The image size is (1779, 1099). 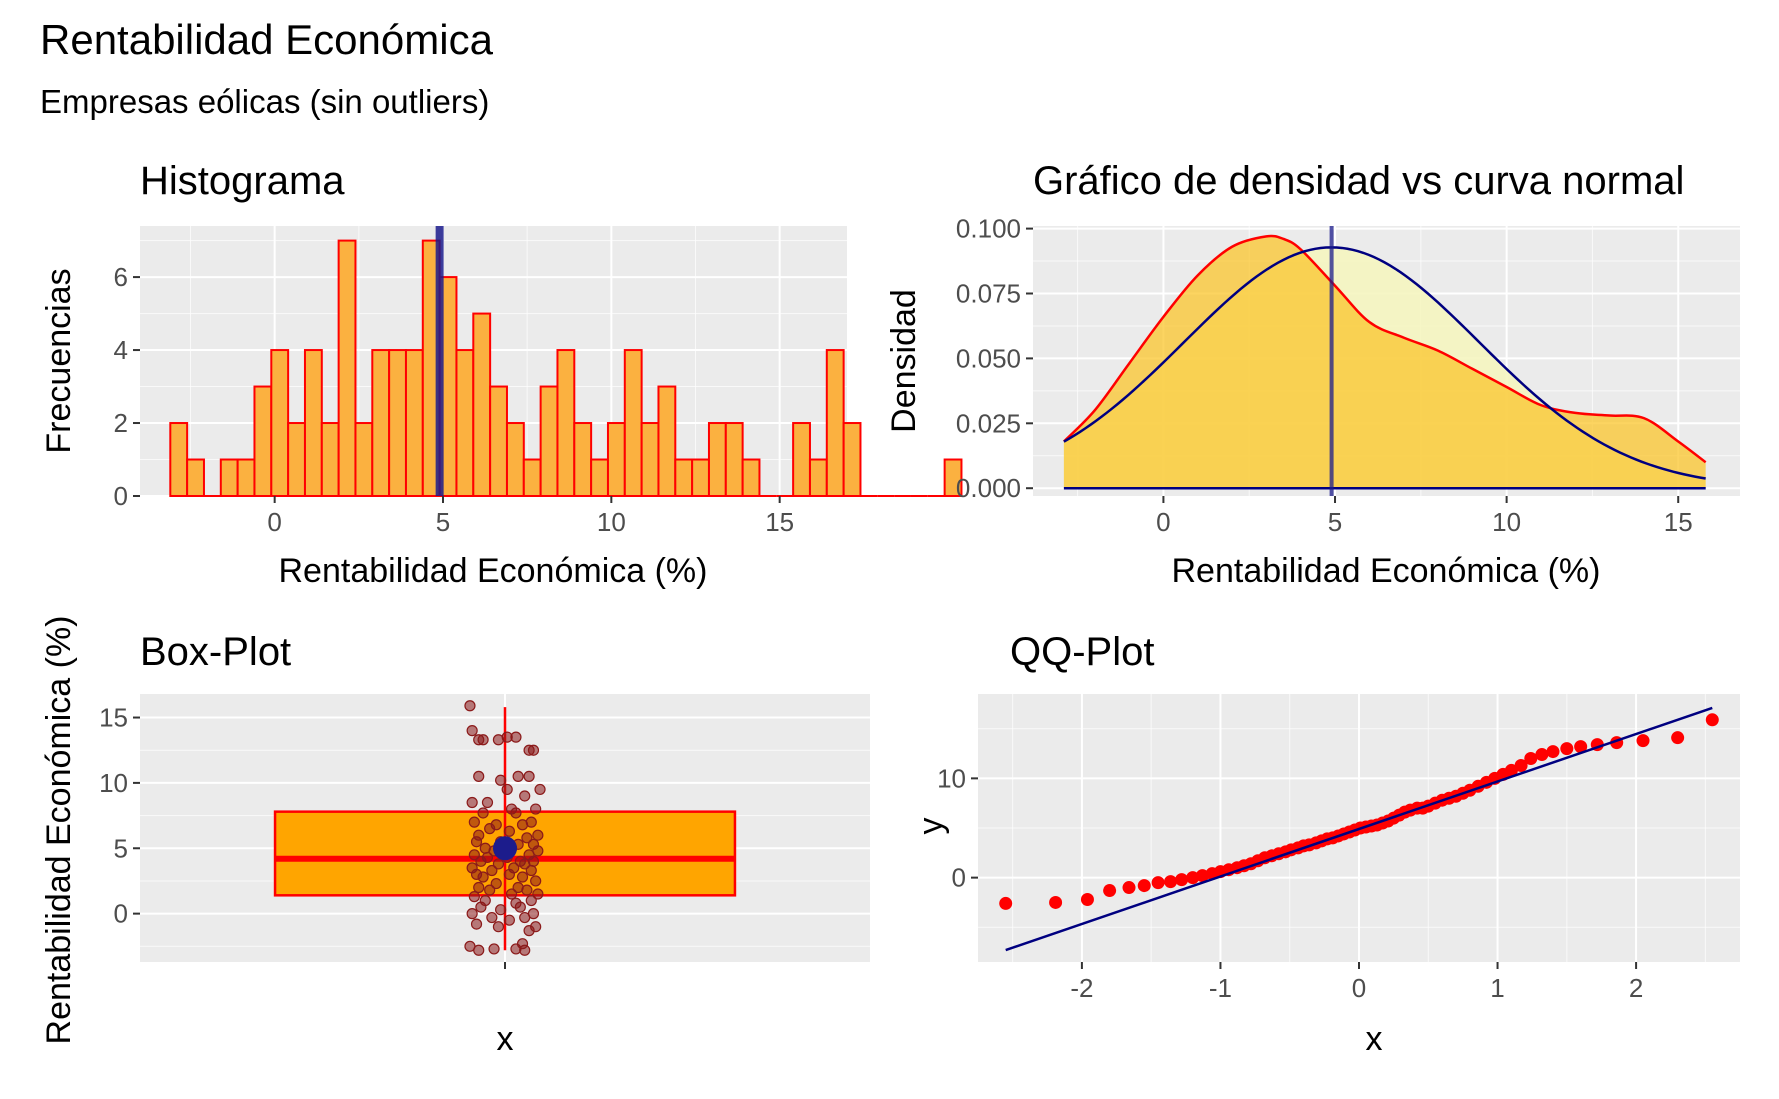 I want to click on density-shapes, so click(x=1385, y=361).